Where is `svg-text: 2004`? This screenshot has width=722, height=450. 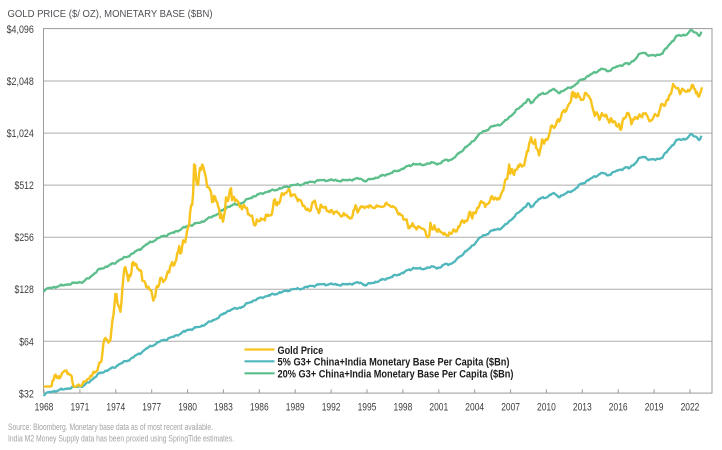 svg-text: 2004 is located at coordinates (474, 408).